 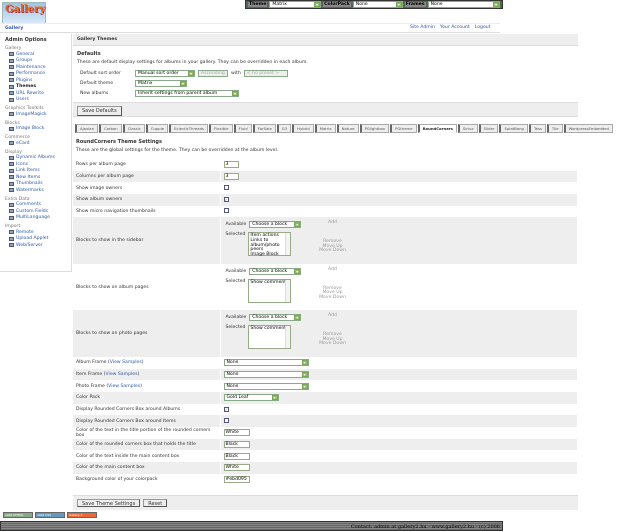 What do you see at coordinates (264, 254) in the screenshot?
I see `selected-block-item: Image Block` at bounding box center [264, 254].